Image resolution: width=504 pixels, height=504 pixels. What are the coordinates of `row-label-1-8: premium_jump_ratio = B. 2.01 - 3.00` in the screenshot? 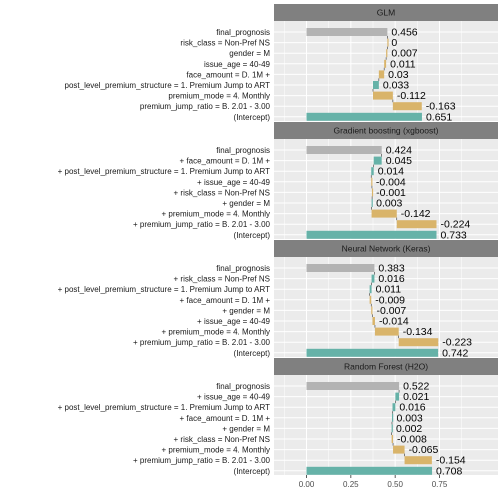 It's located at (205, 106).